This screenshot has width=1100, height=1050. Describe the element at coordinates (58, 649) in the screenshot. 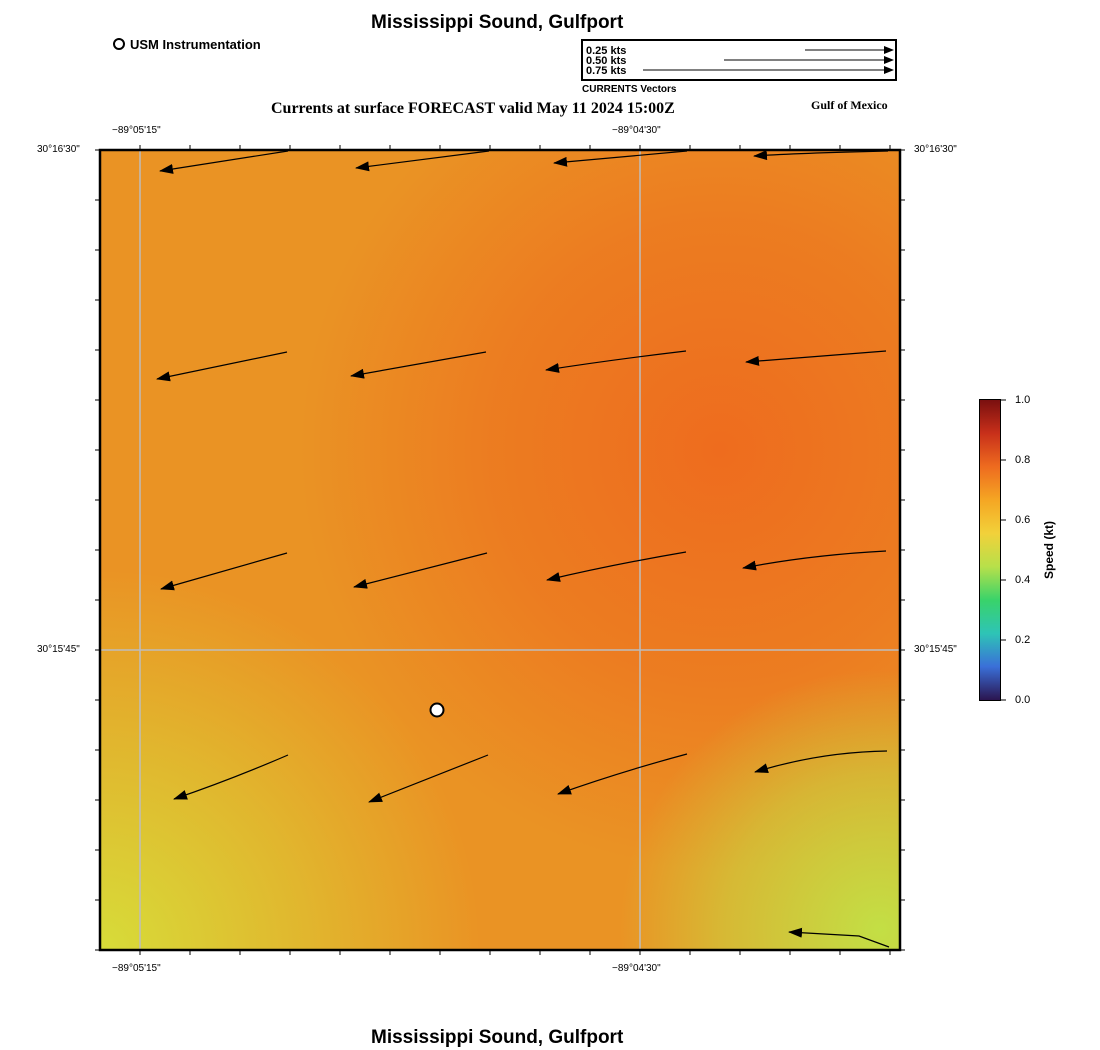

I see `lat-label-left-2: 30°15'45"` at that location.